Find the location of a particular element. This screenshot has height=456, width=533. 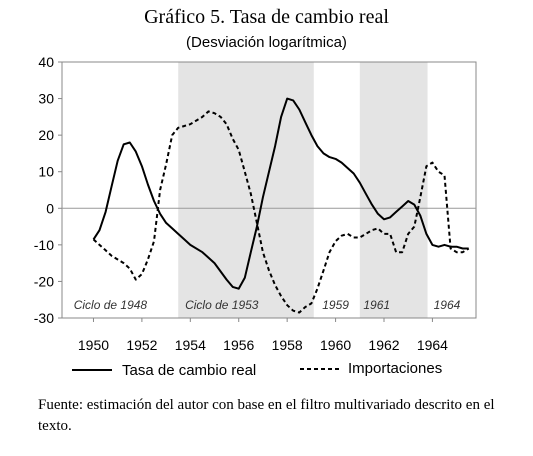

y-tick-label: 10 is located at coordinates (46, 172).